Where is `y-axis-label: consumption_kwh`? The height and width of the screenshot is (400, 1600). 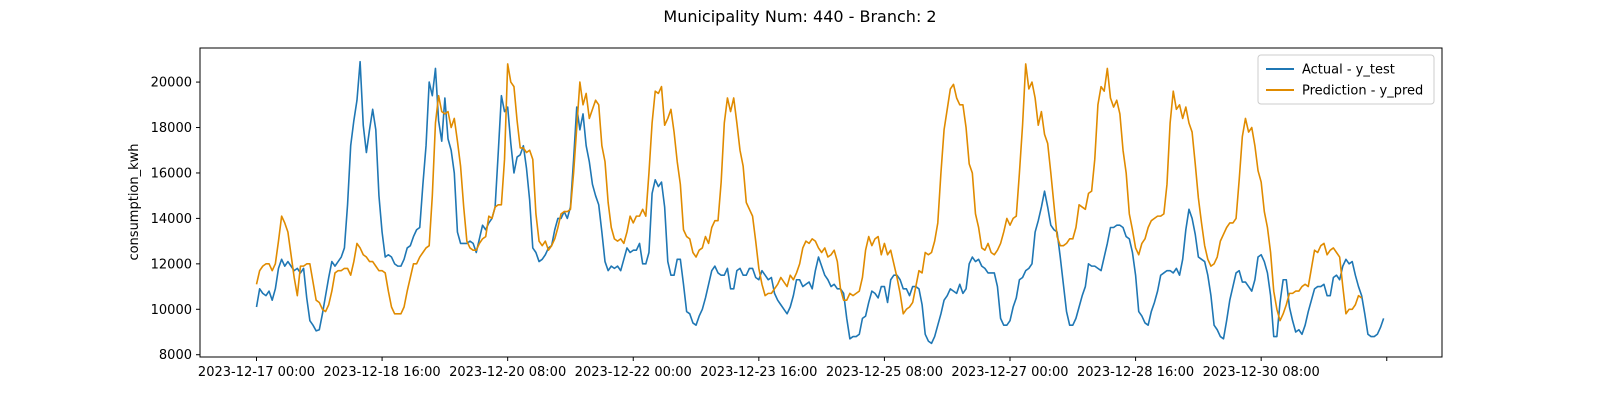 y-axis-label: consumption_kwh is located at coordinates (134, 201).